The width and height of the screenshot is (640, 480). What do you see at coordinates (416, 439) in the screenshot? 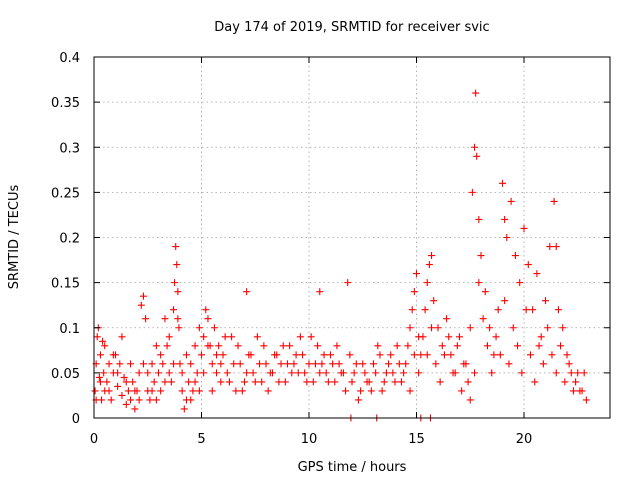
I see `x-tick-label: 15` at bounding box center [416, 439].